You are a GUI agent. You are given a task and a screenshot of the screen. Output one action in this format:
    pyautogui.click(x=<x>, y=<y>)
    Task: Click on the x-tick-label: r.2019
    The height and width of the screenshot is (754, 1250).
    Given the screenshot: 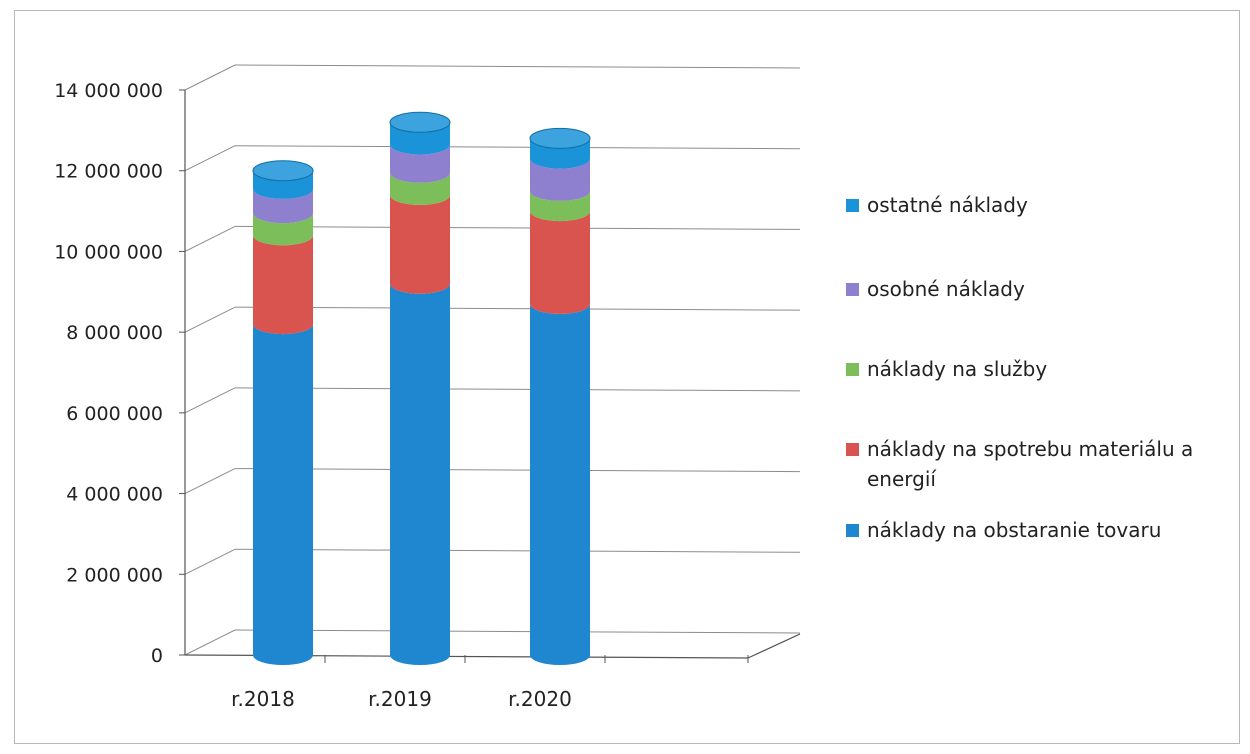 What is the action you would take?
    pyautogui.click(x=400, y=699)
    